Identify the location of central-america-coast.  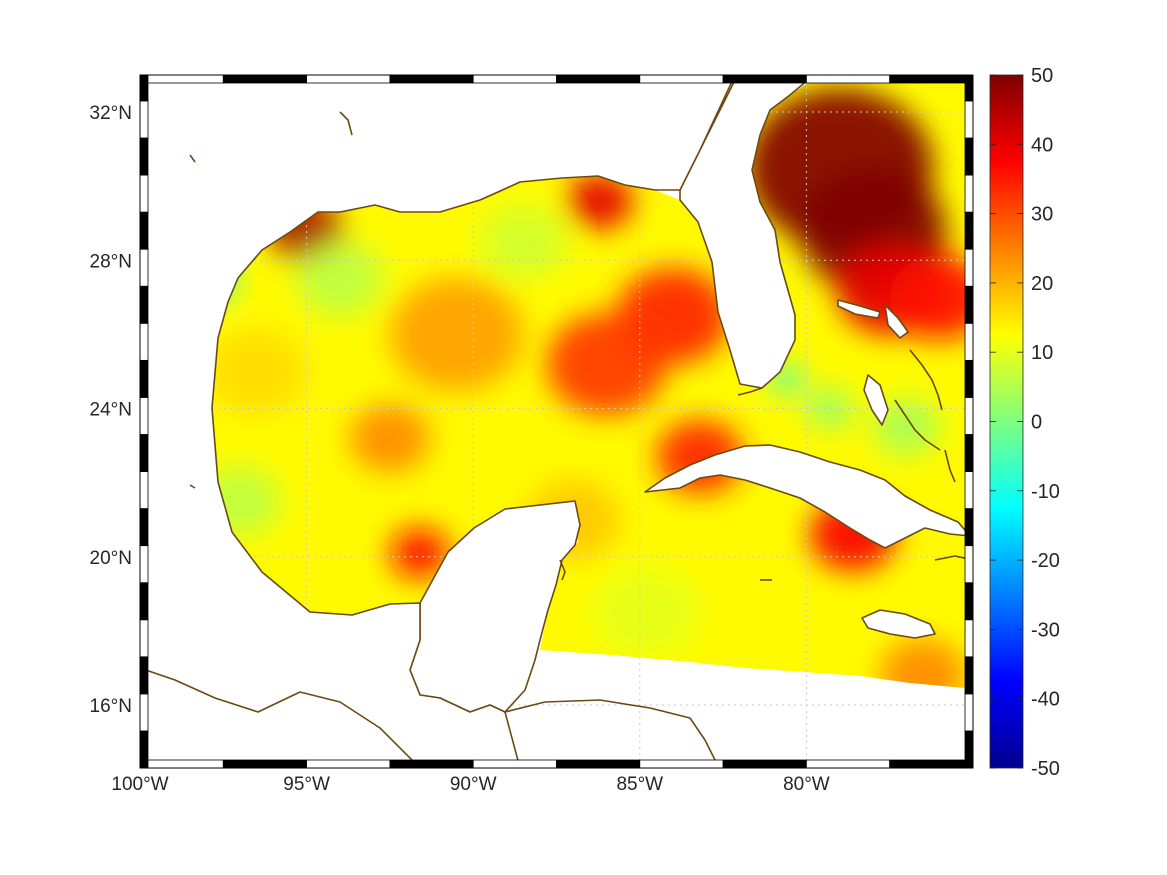
(280, 717).